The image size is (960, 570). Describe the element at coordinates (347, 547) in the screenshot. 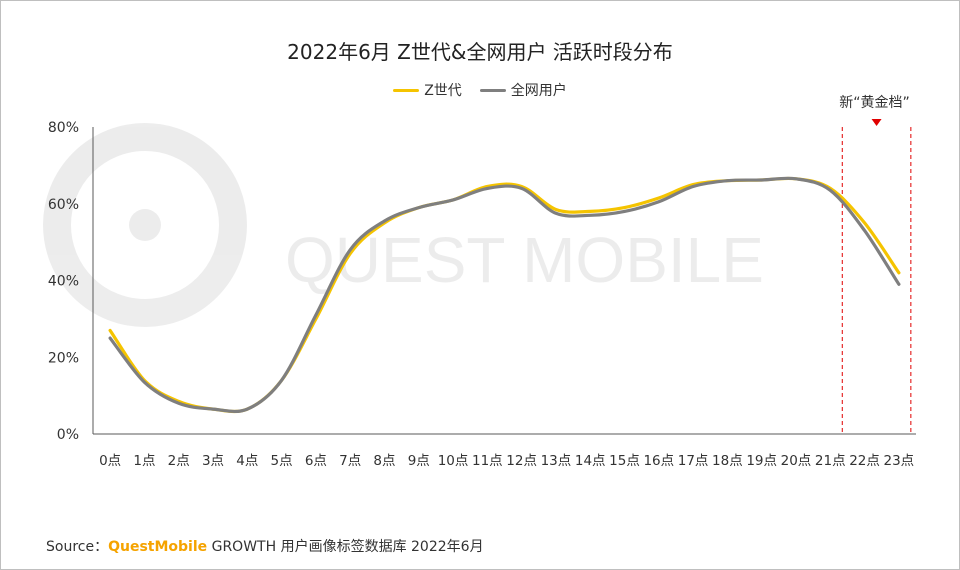

I see `source-text: GROWTH 用户画像标签数据库 2022年6月` at that location.